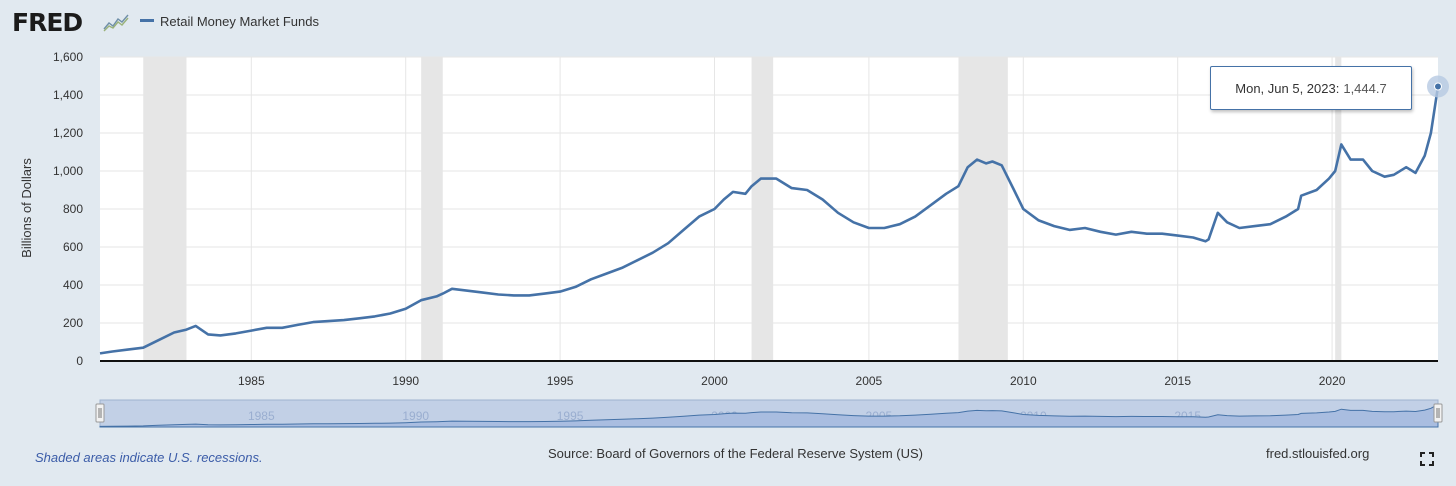  What do you see at coordinates (560, 381) in the screenshot?
I see `x-tick-label: 1995` at bounding box center [560, 381].